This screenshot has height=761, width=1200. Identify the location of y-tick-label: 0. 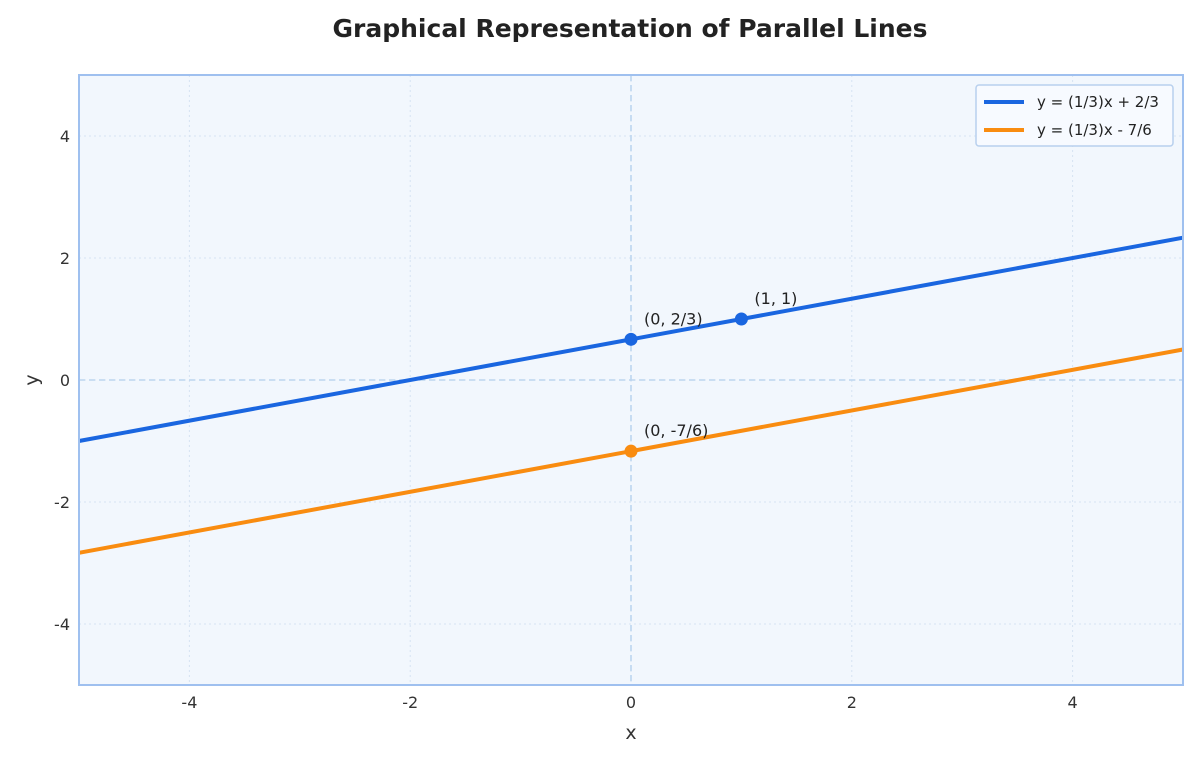
(65, 380).